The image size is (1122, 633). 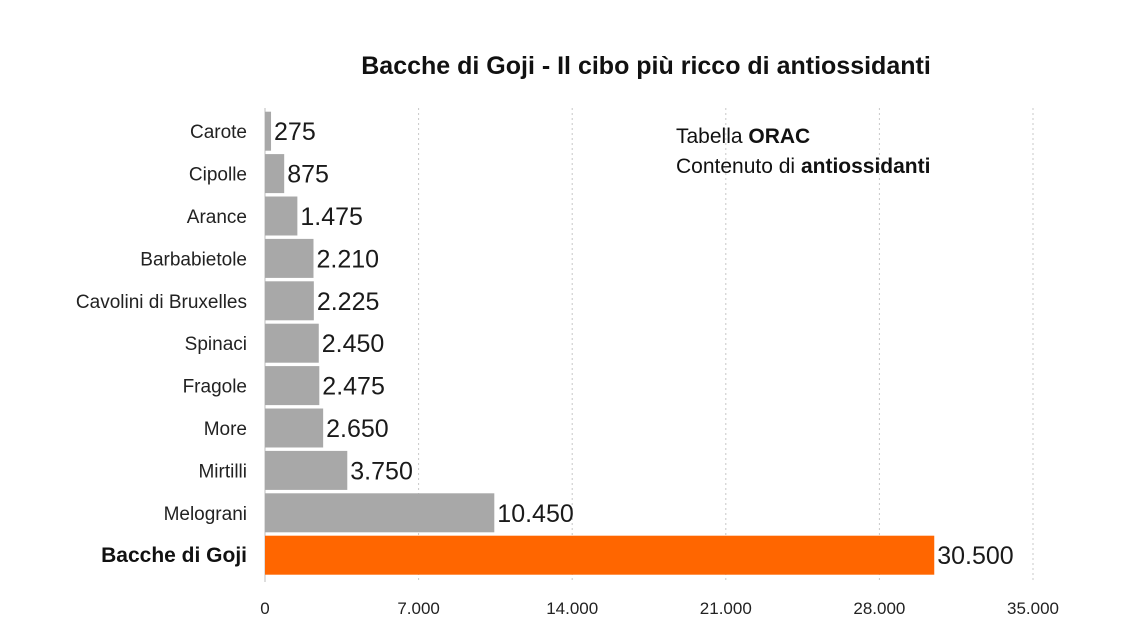 I want to click on annotation-line-2-prefix: Contenuto di, so click(x=738, y=166).